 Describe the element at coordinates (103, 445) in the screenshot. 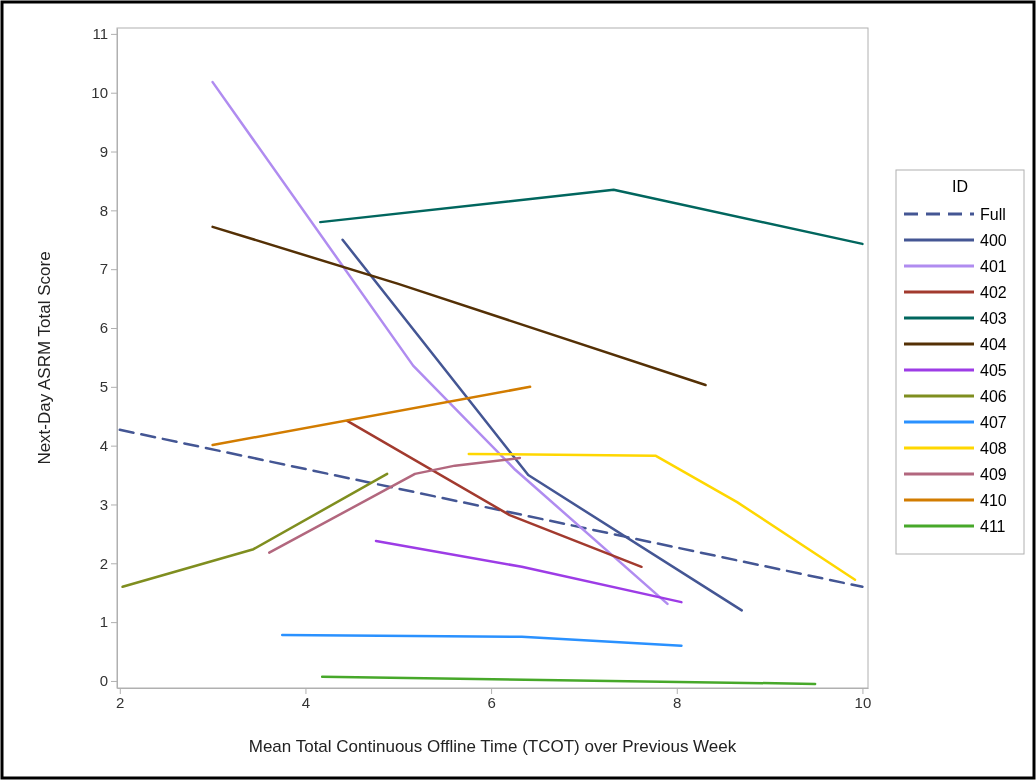

I see `y-tick-label: 4` at that location.